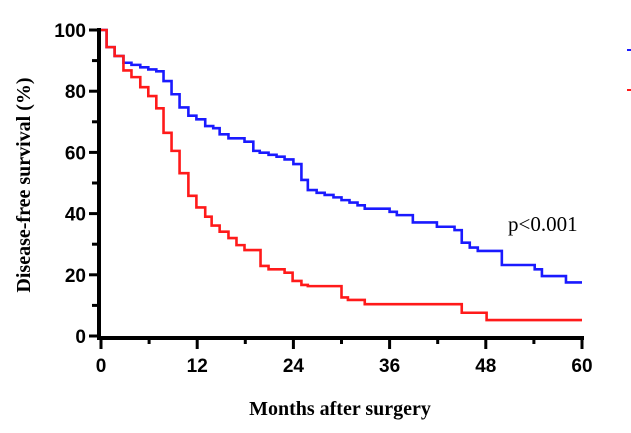  Describe the element at coordinates (24, 184) in the screenshot. I see `y-axis-label: Disease-free survival (%)` at that location.